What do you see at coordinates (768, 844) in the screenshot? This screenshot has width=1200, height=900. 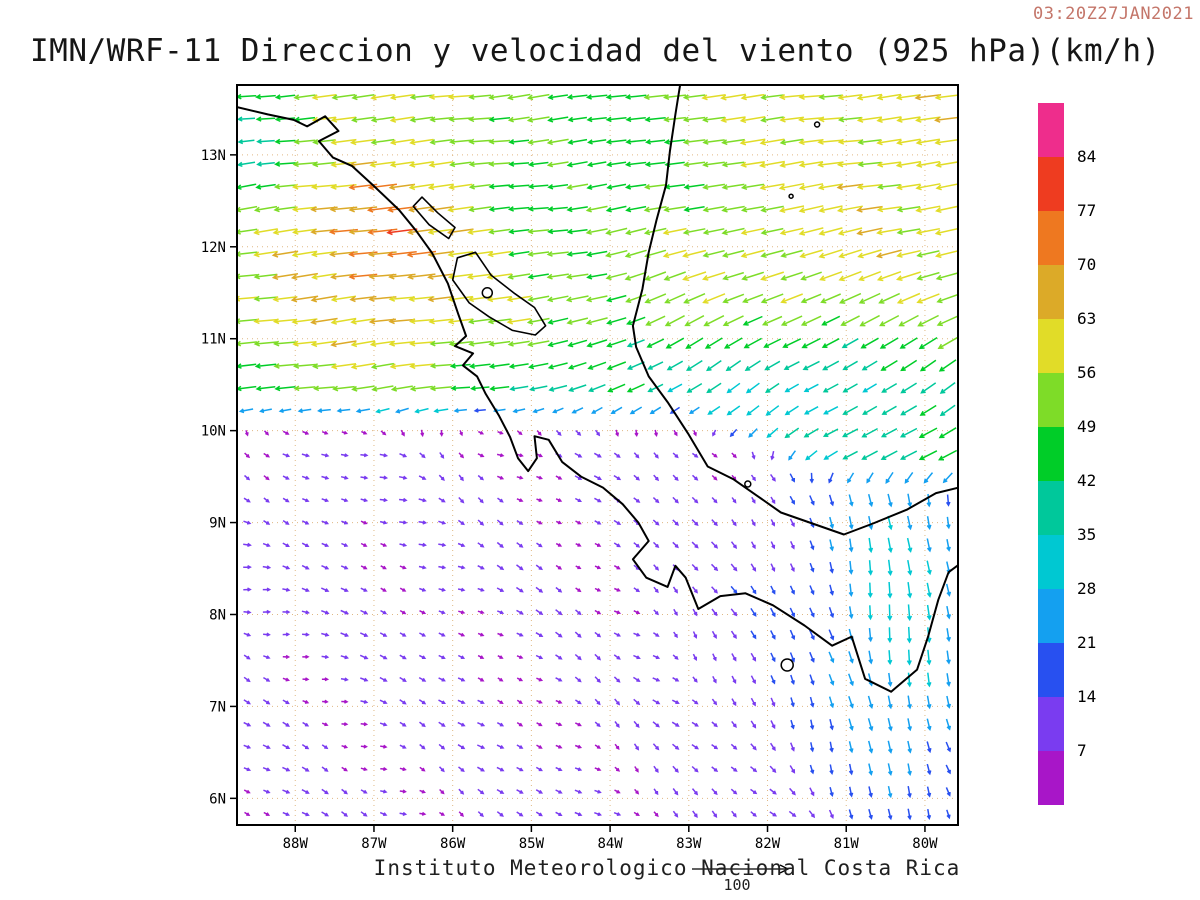 I see `svg-text: 82W` at bounding box center [768, 844].